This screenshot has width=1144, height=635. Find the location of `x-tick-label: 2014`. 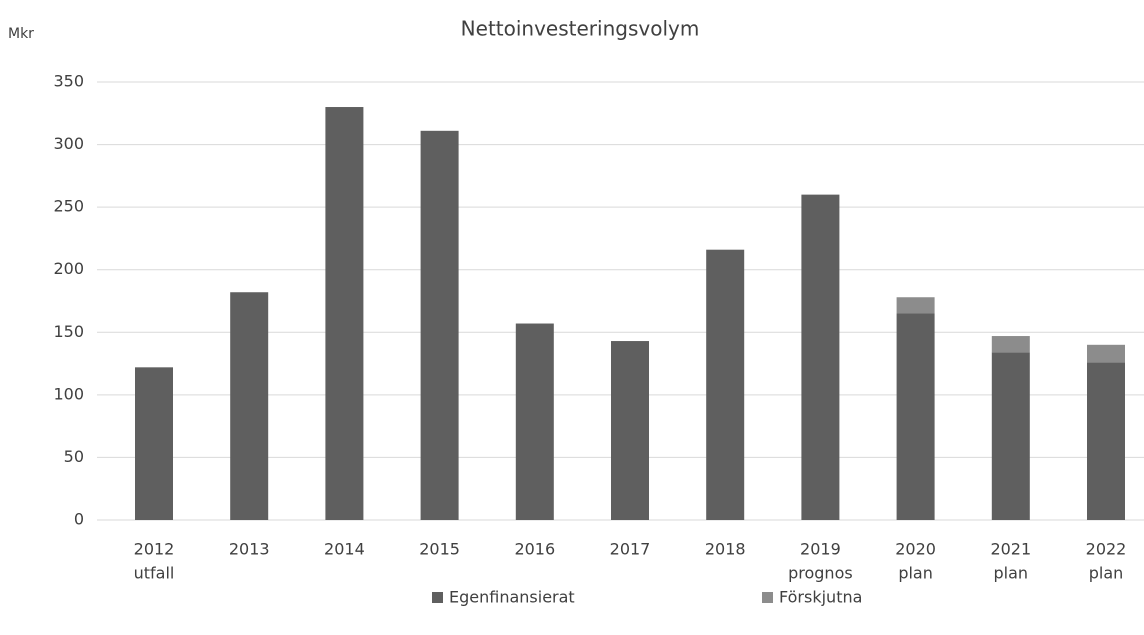

x-tick-label: 2014 is located at coordinates (344, 549).